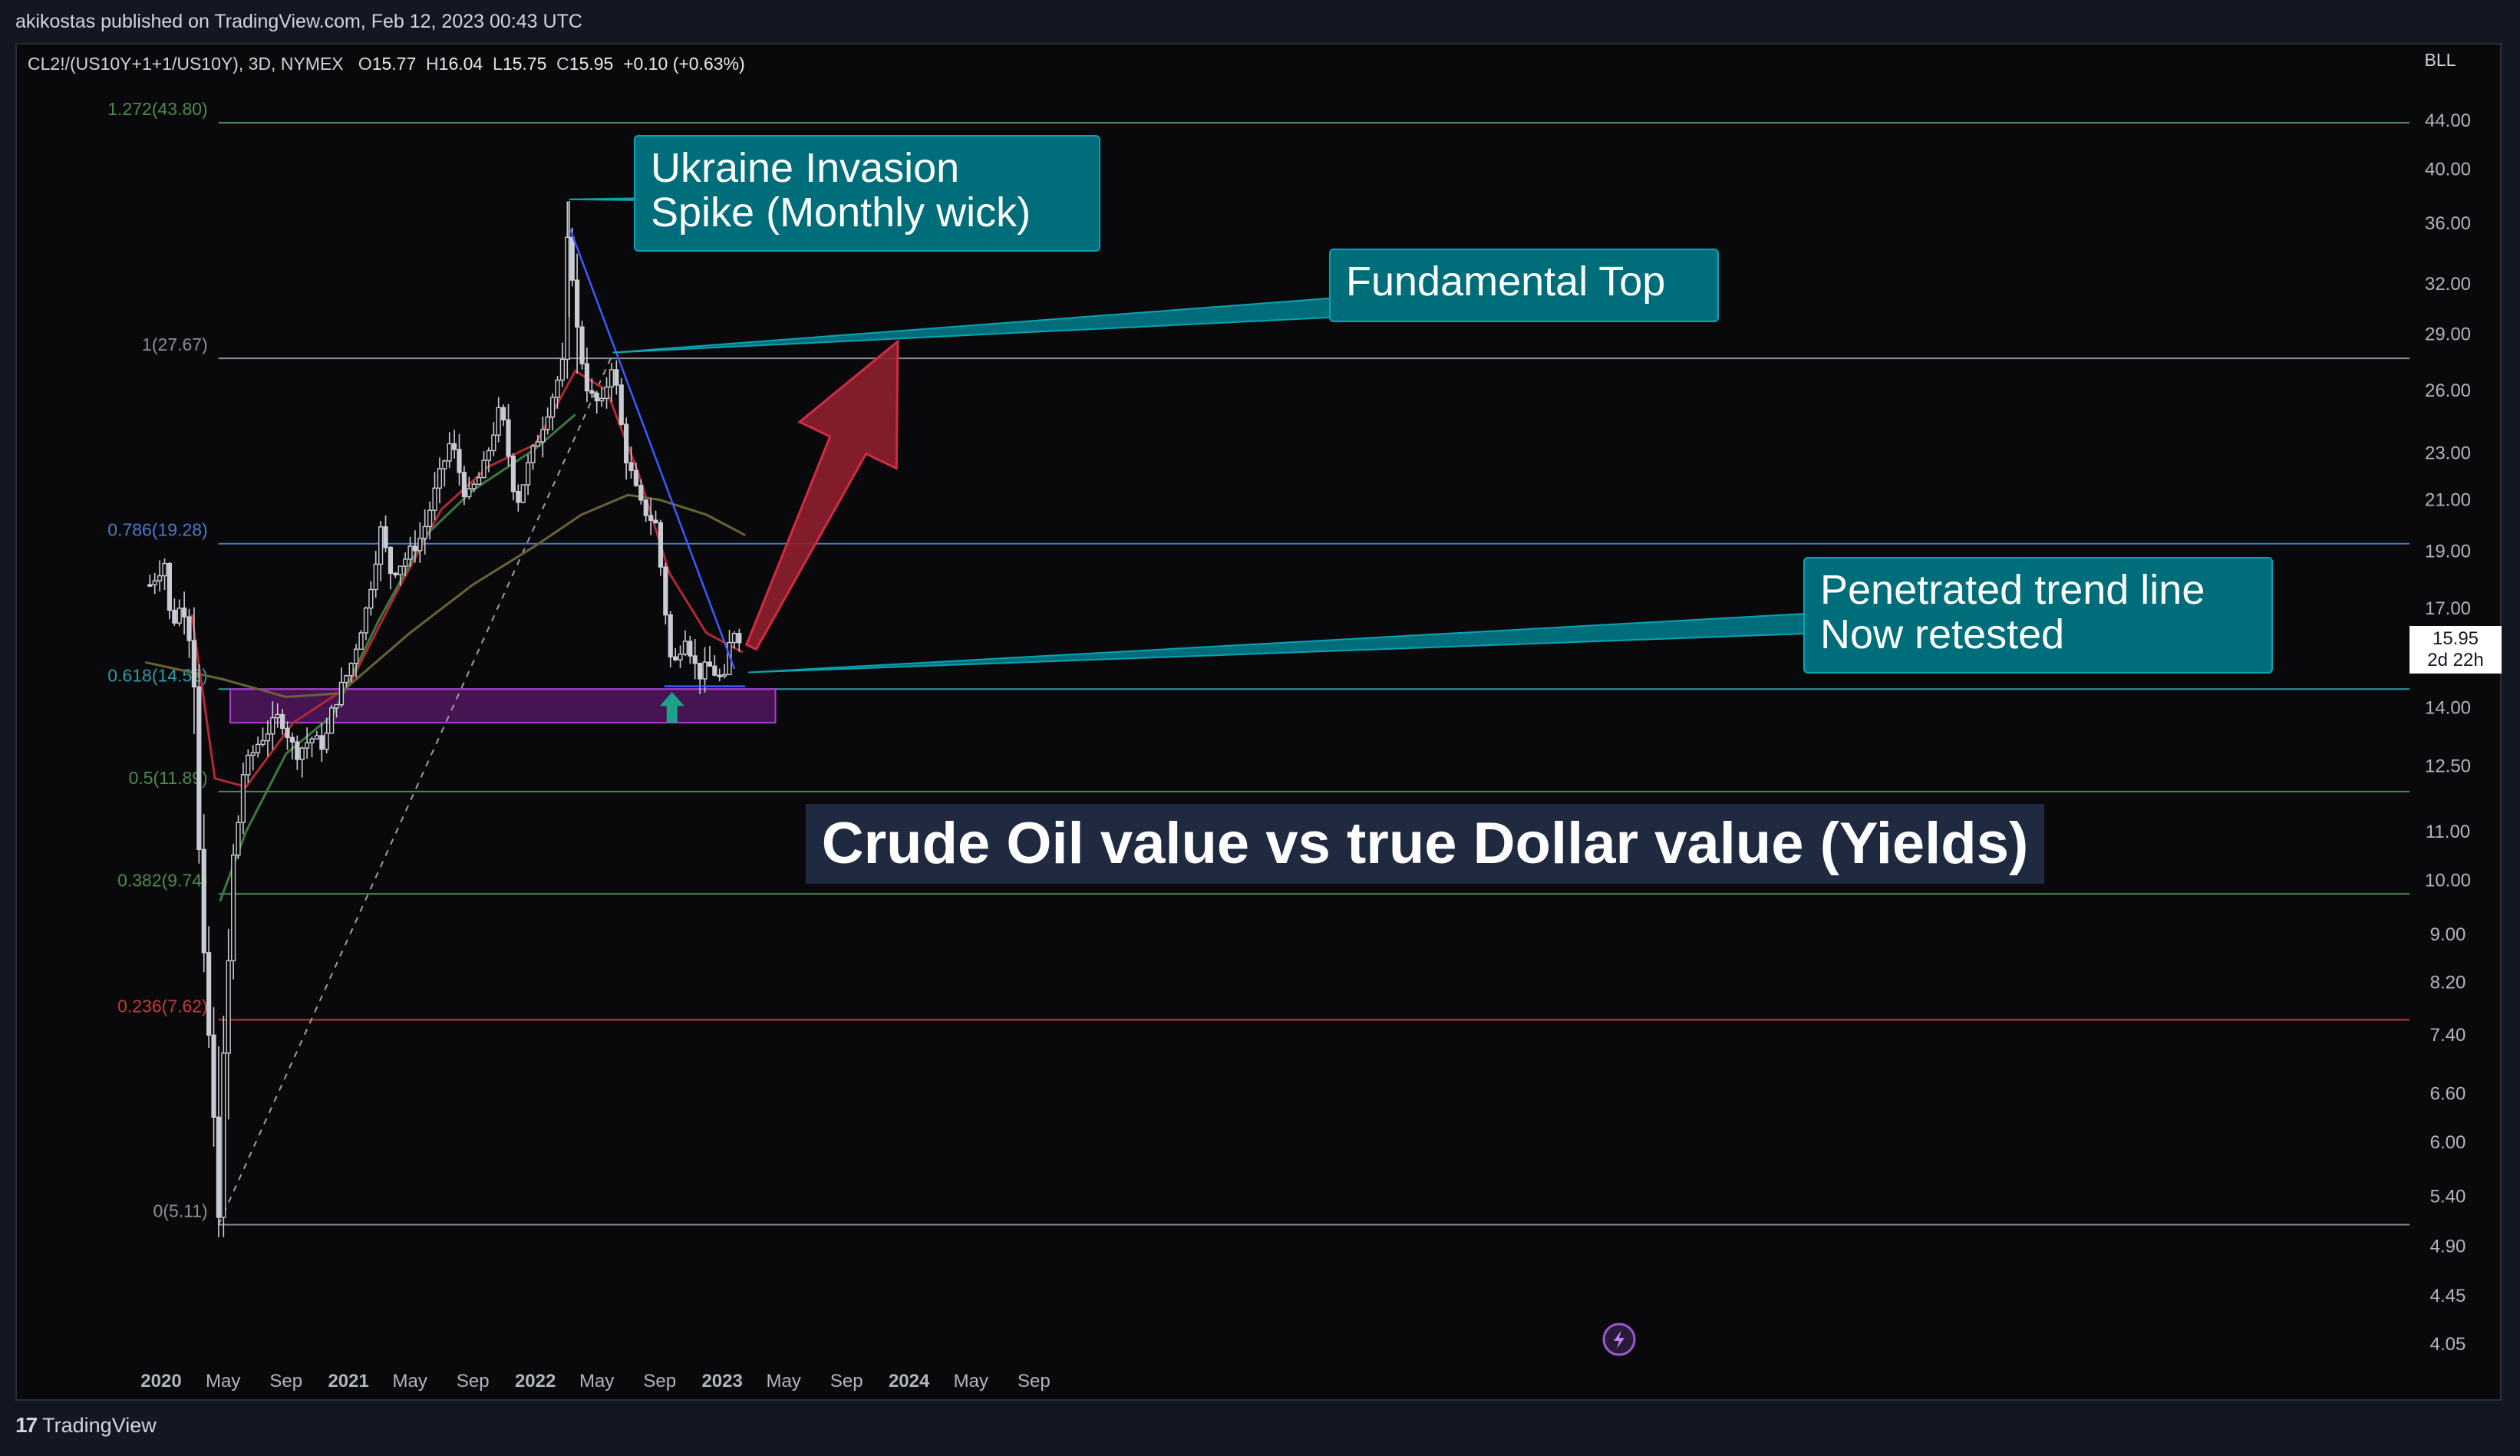 The height and width of the screenshot is (1456, 2520). What do you see at coordinates (2448, 982) in the screenshot?
I see `y-tick-label: 8.20` at bounding box center [2448, 982].